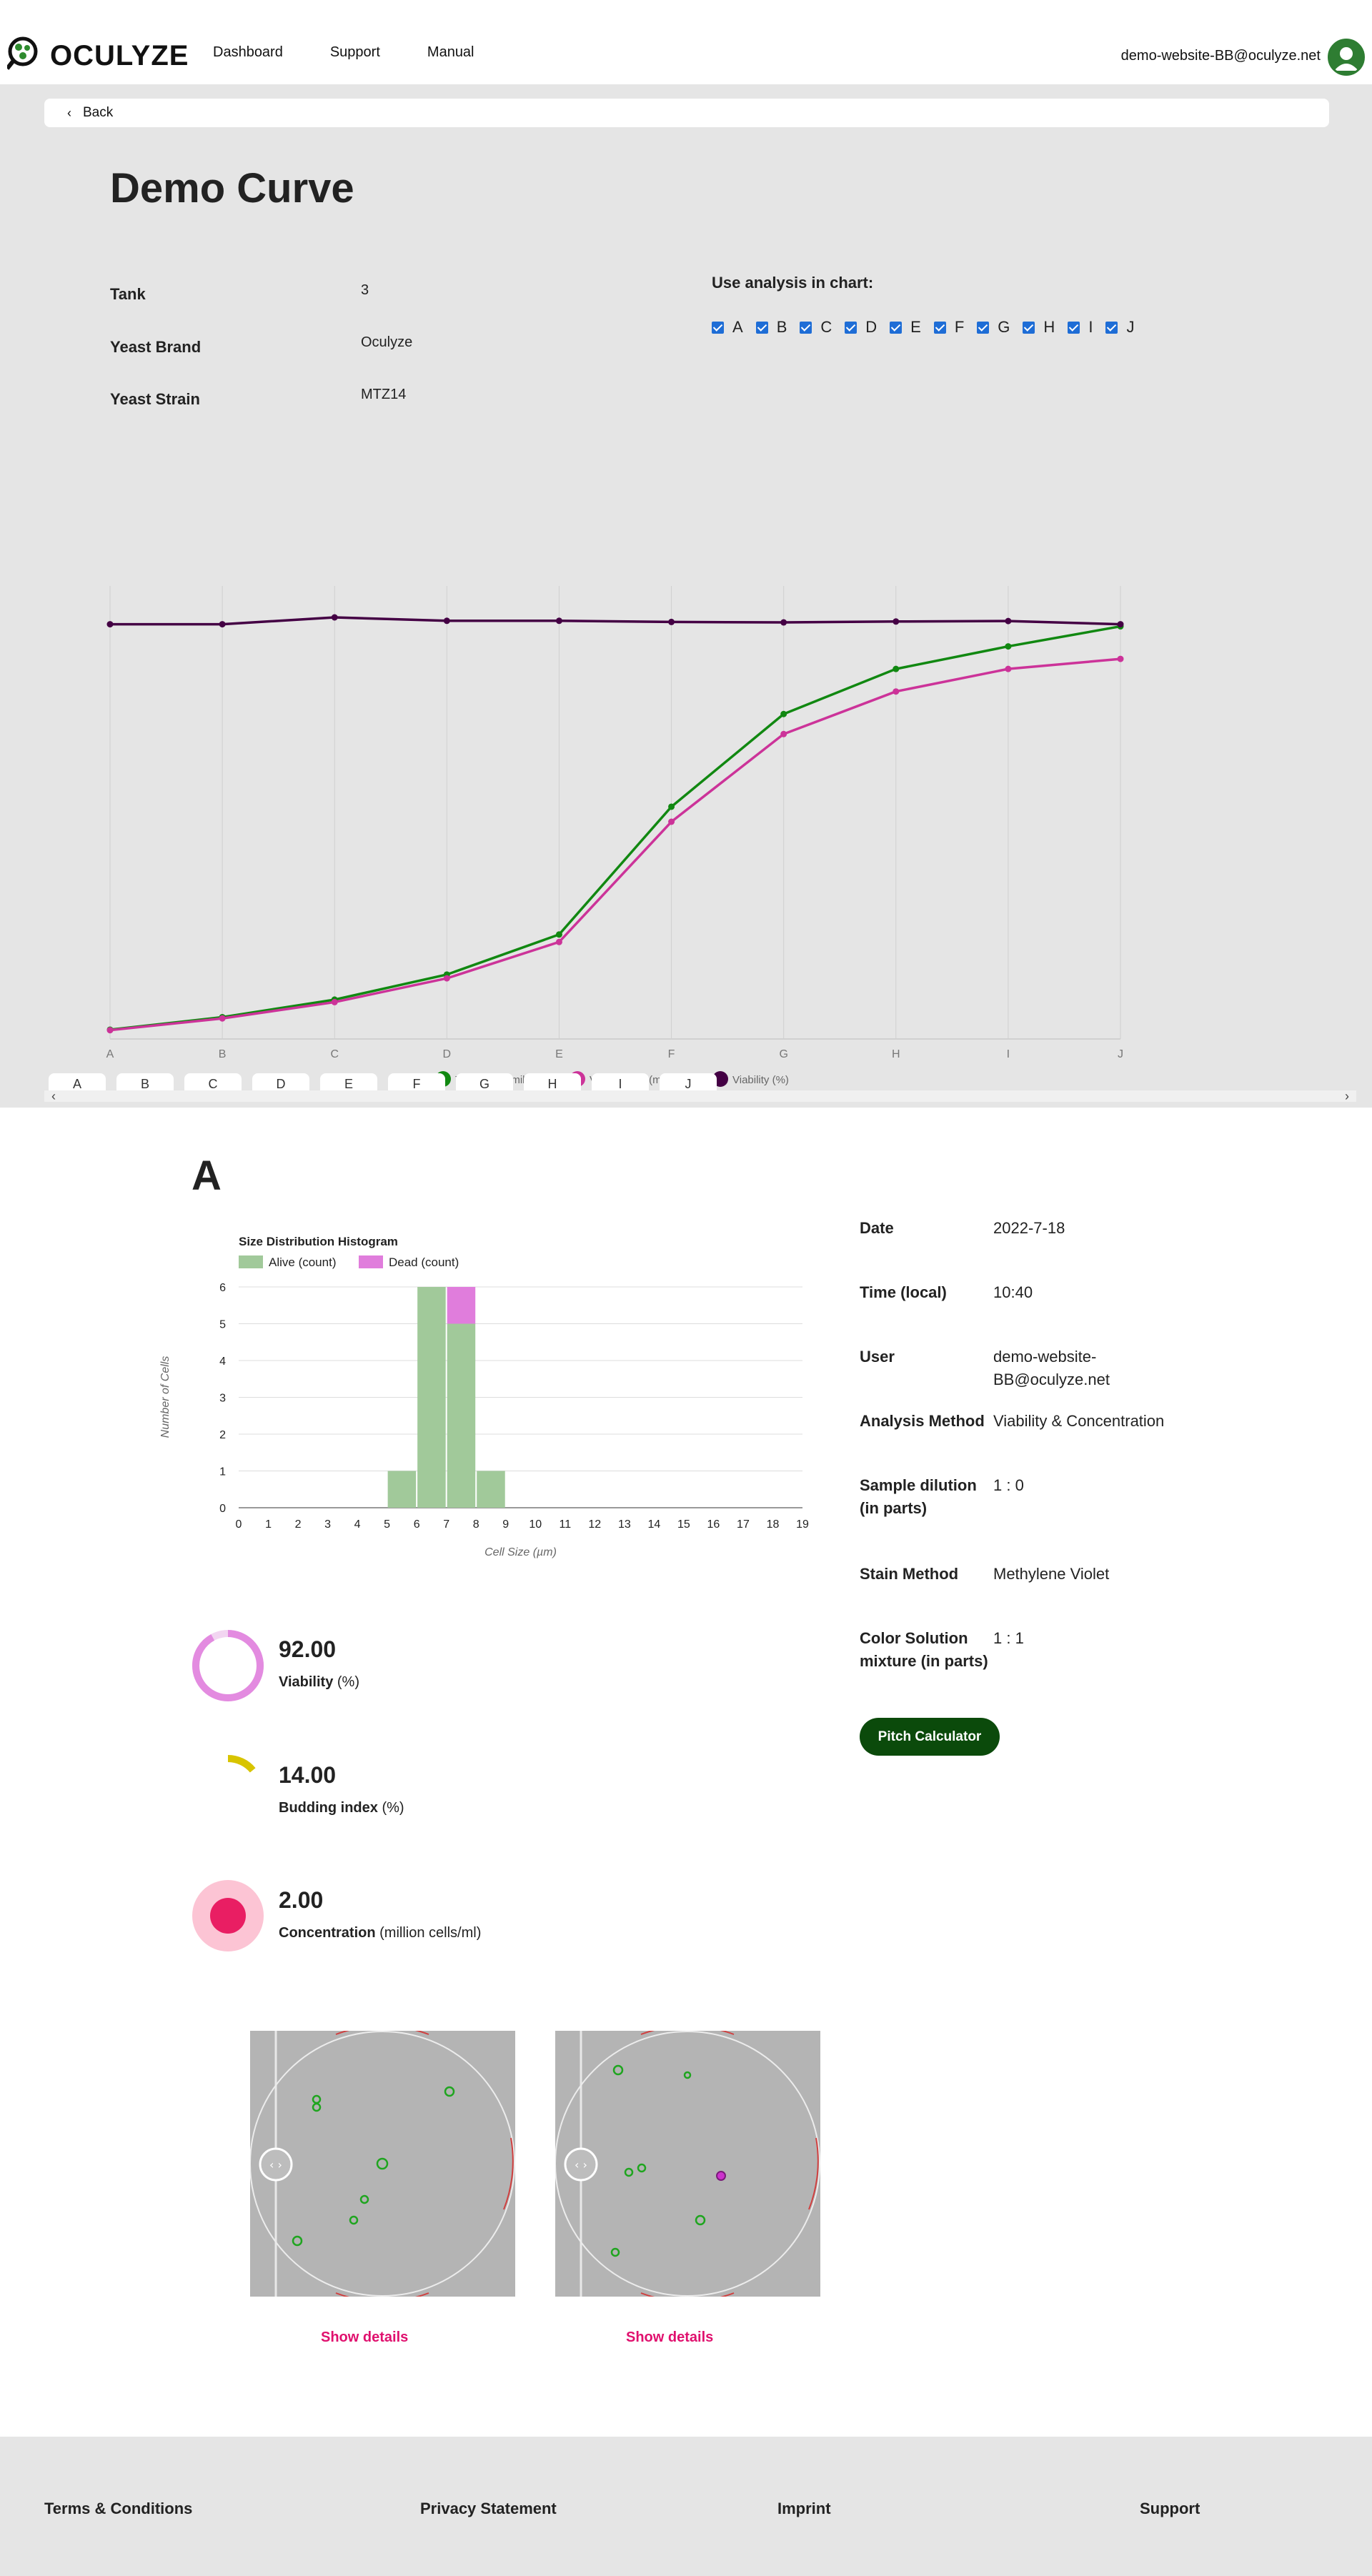 The height and width of the screenshot is (2576, 1372). I want to click on hist-bar-dead, so click(461, 1305).